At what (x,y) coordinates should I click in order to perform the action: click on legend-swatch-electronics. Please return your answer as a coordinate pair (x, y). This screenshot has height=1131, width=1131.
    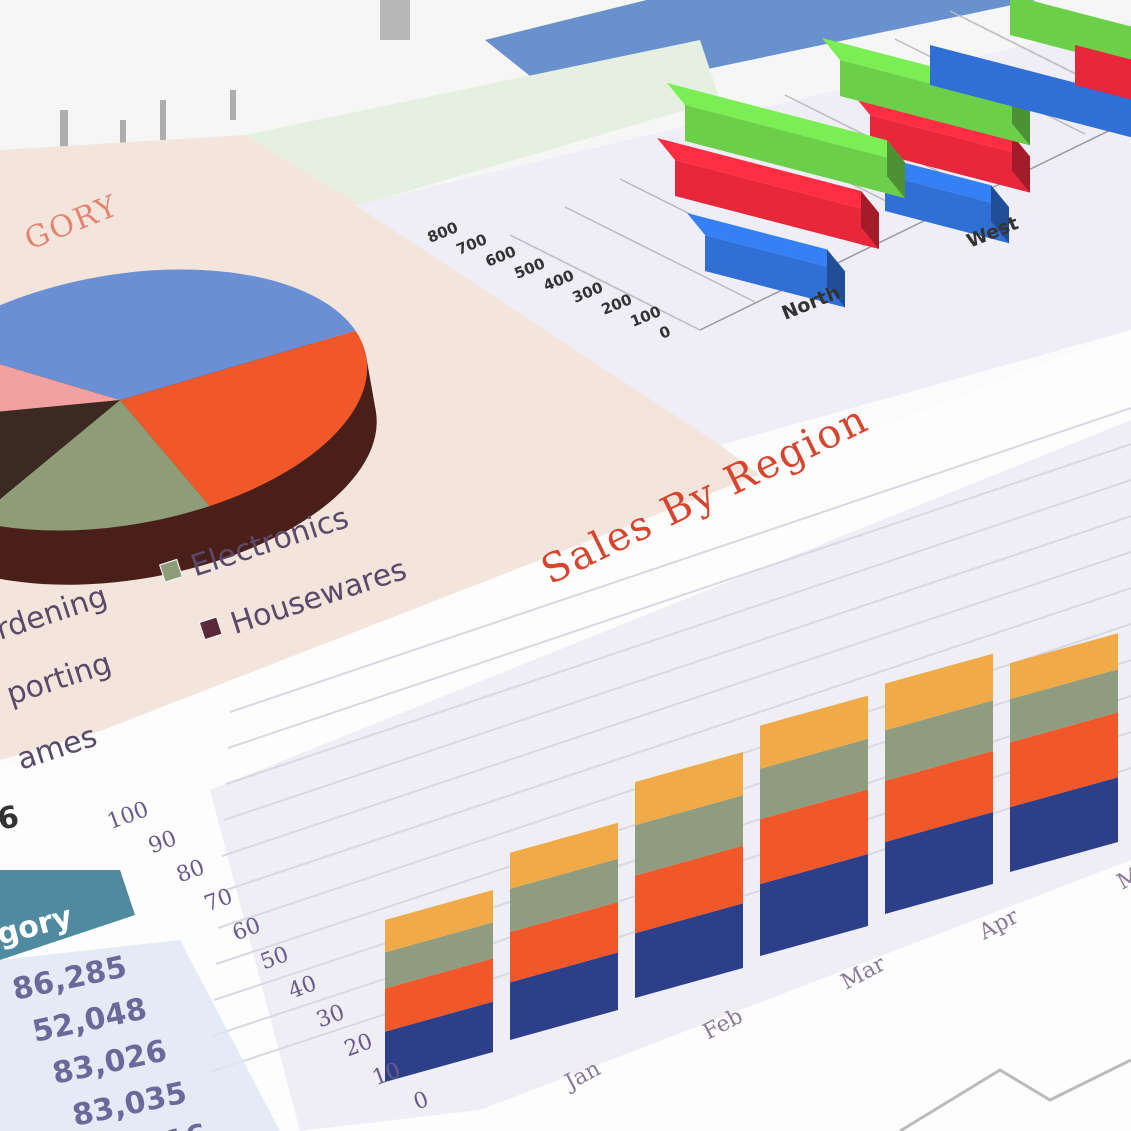
    Looking at the image, I should click on (171, 570).